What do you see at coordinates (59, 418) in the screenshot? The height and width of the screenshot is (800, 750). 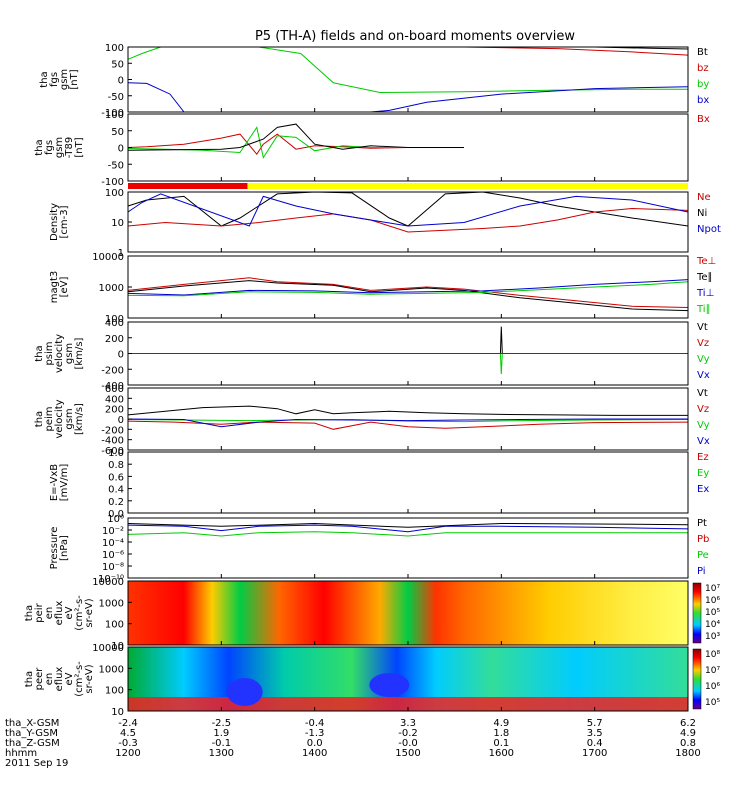 I see `y-axis-label: velocity` at bounding box center [59, 418].